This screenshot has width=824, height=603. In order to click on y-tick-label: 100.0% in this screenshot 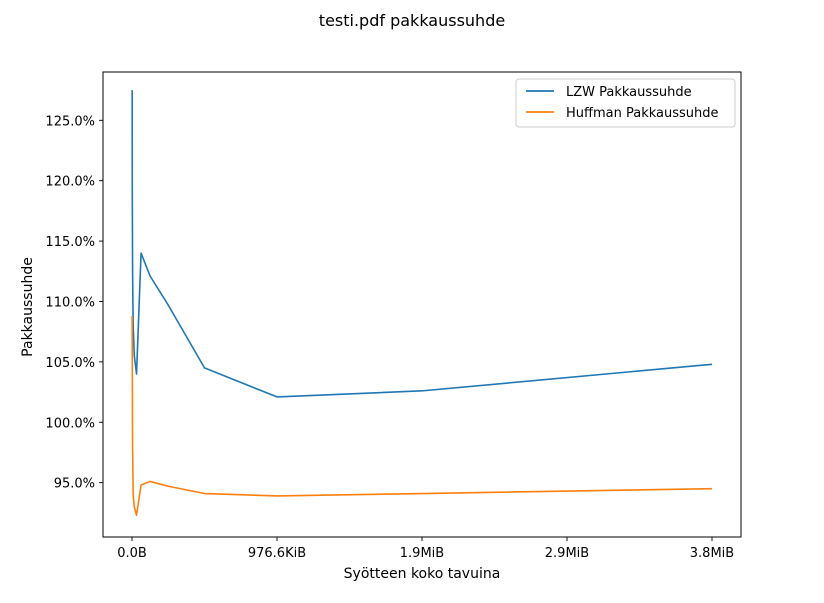, I will do `click(70, 423)`.